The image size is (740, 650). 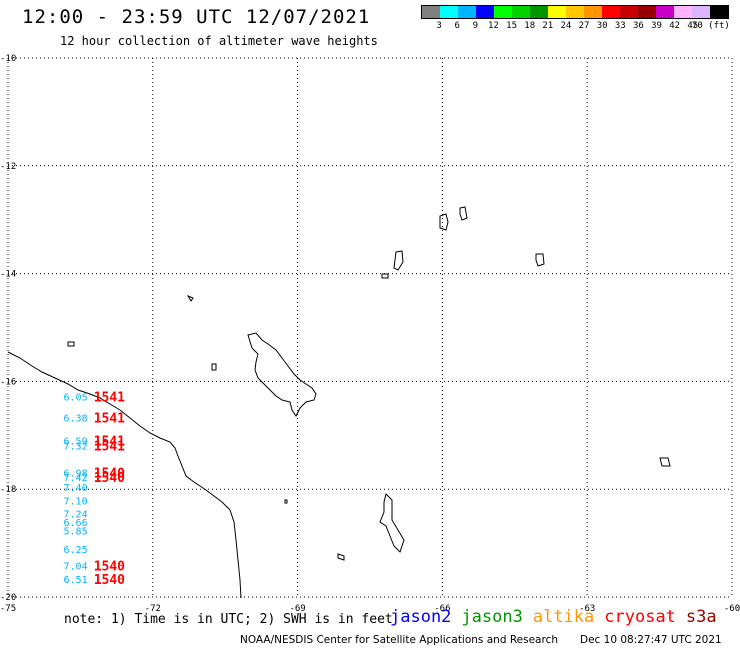 I want to click on island-e, so click(x=385, y=276).